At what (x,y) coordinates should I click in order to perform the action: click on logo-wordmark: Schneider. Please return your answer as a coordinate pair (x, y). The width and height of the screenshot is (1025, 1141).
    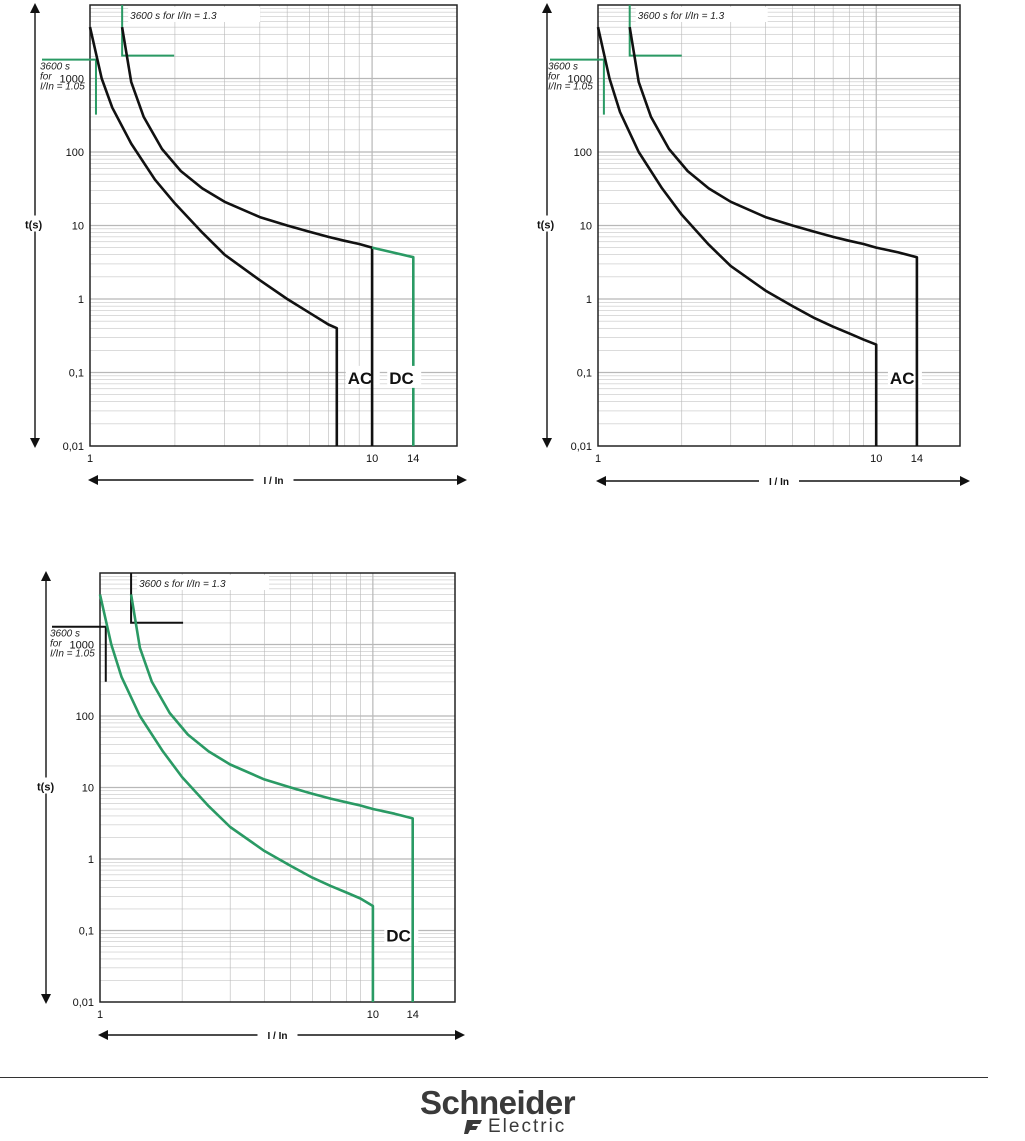
    Looking at the image, I should click on (498, 1102).